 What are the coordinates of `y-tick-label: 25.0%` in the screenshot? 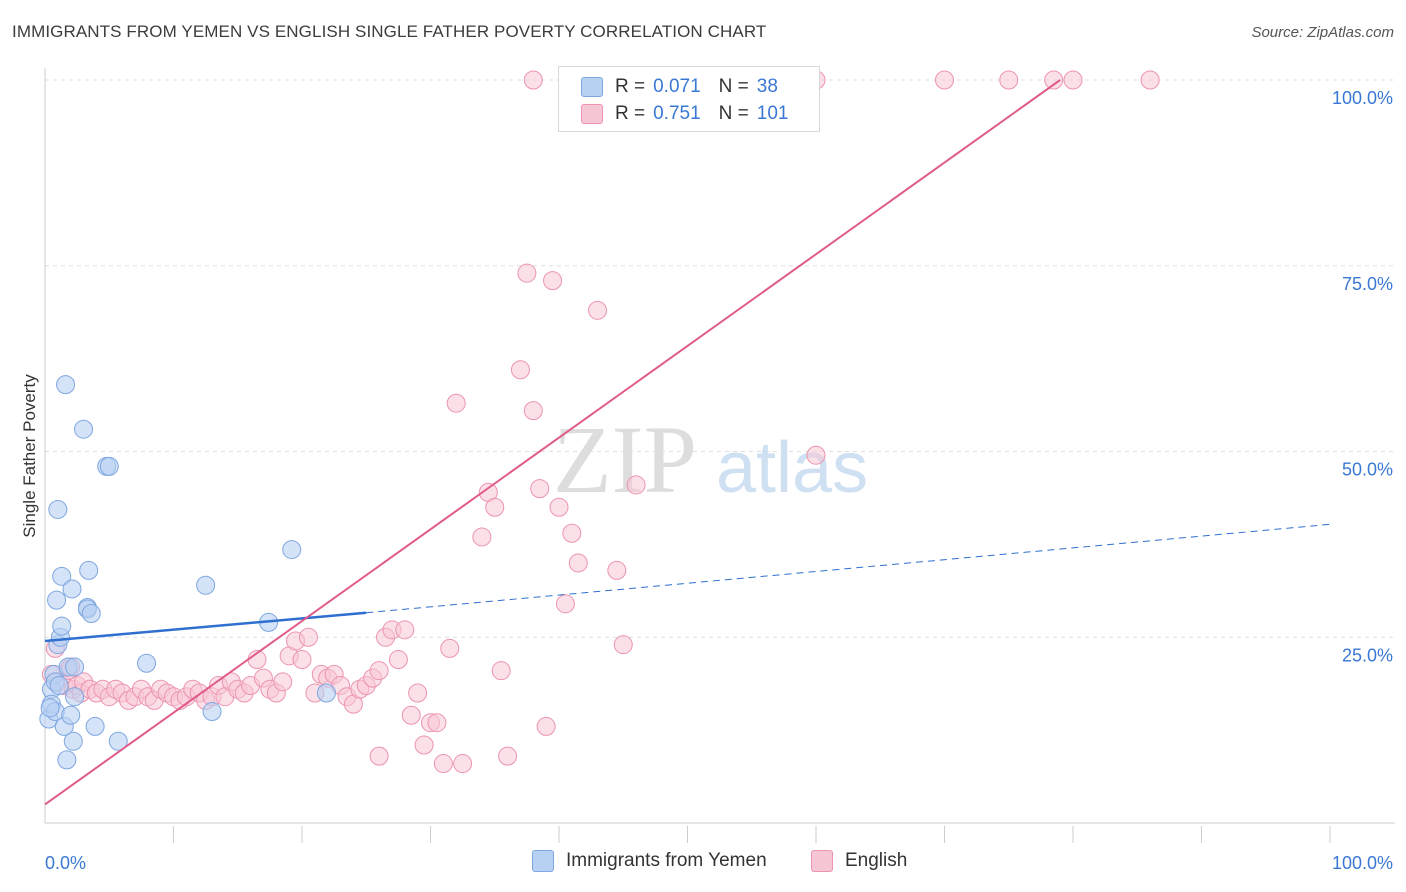 It's located at (1367, 655).